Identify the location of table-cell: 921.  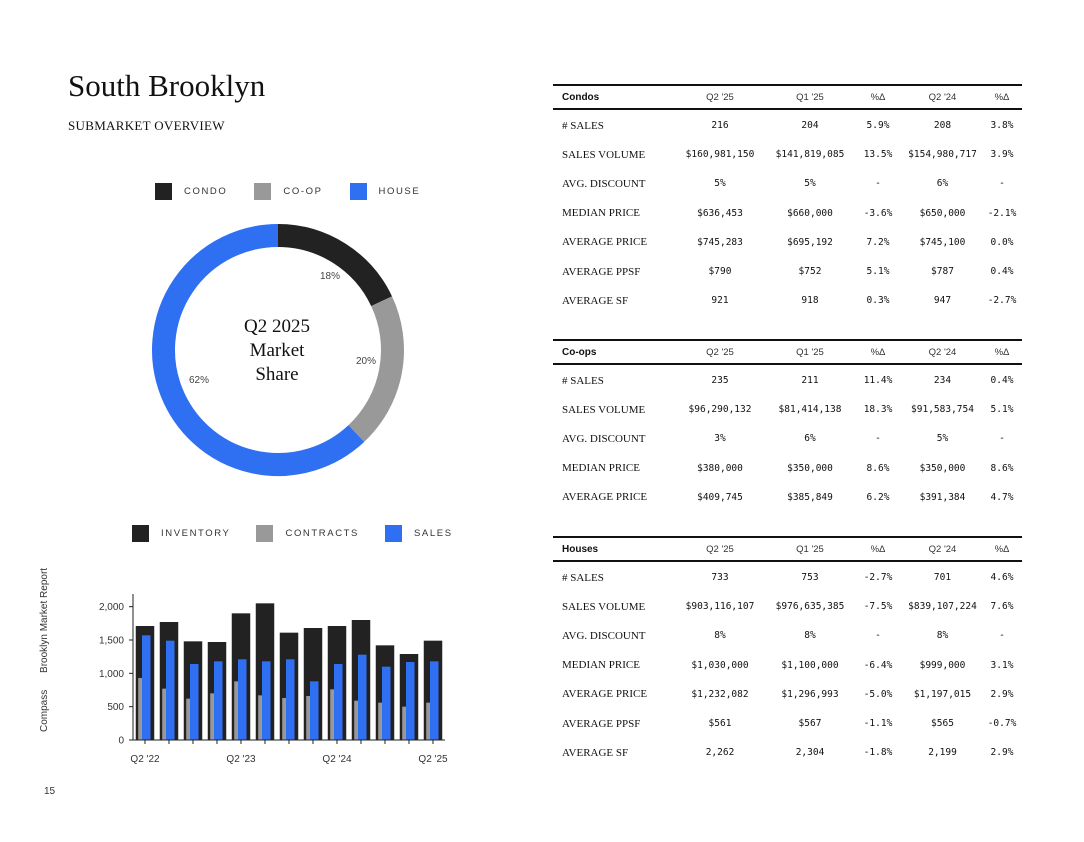
(720, 301).